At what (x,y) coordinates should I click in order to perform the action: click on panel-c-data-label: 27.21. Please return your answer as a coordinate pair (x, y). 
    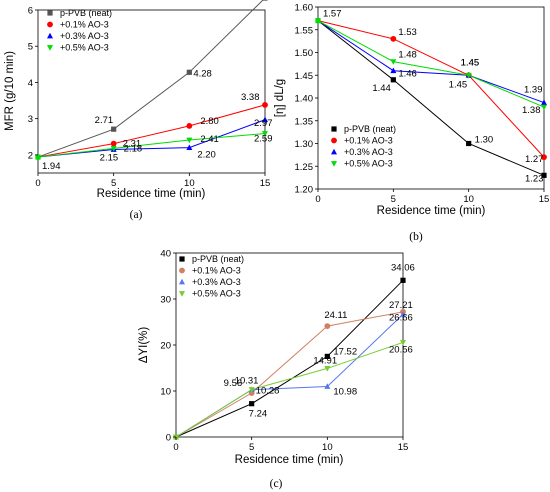
    Looking at the image, I should click on (401, 305).